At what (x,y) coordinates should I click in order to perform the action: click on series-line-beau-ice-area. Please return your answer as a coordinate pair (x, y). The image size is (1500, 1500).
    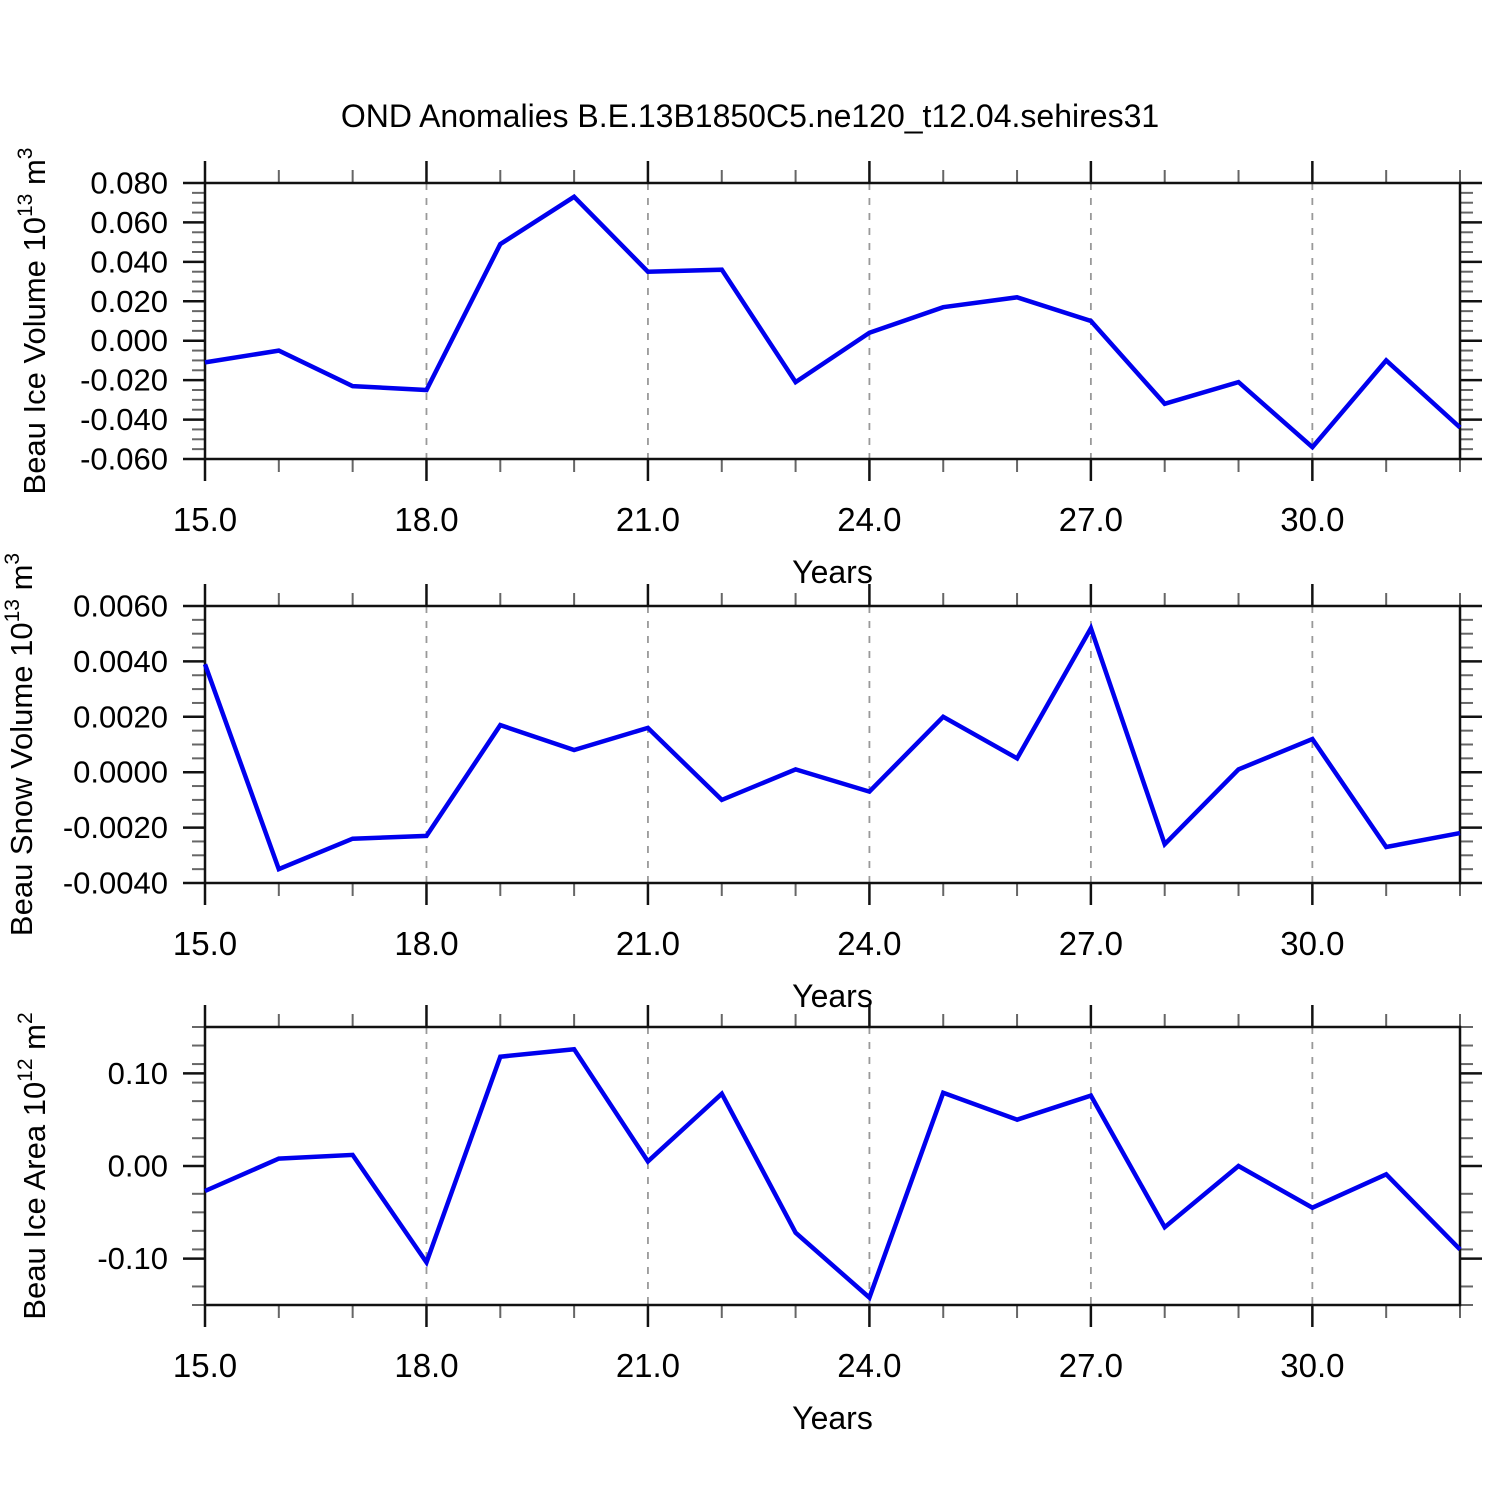
    Looking at the image, I should click on (833, 1174).